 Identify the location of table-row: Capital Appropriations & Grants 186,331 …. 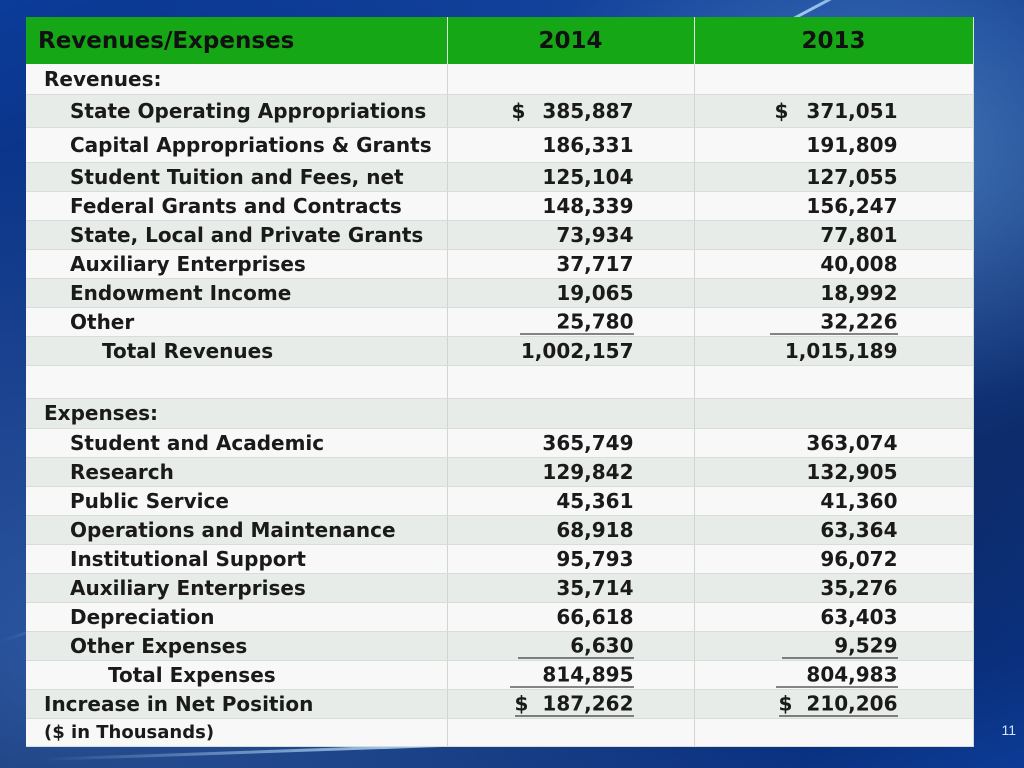
(500, 145).